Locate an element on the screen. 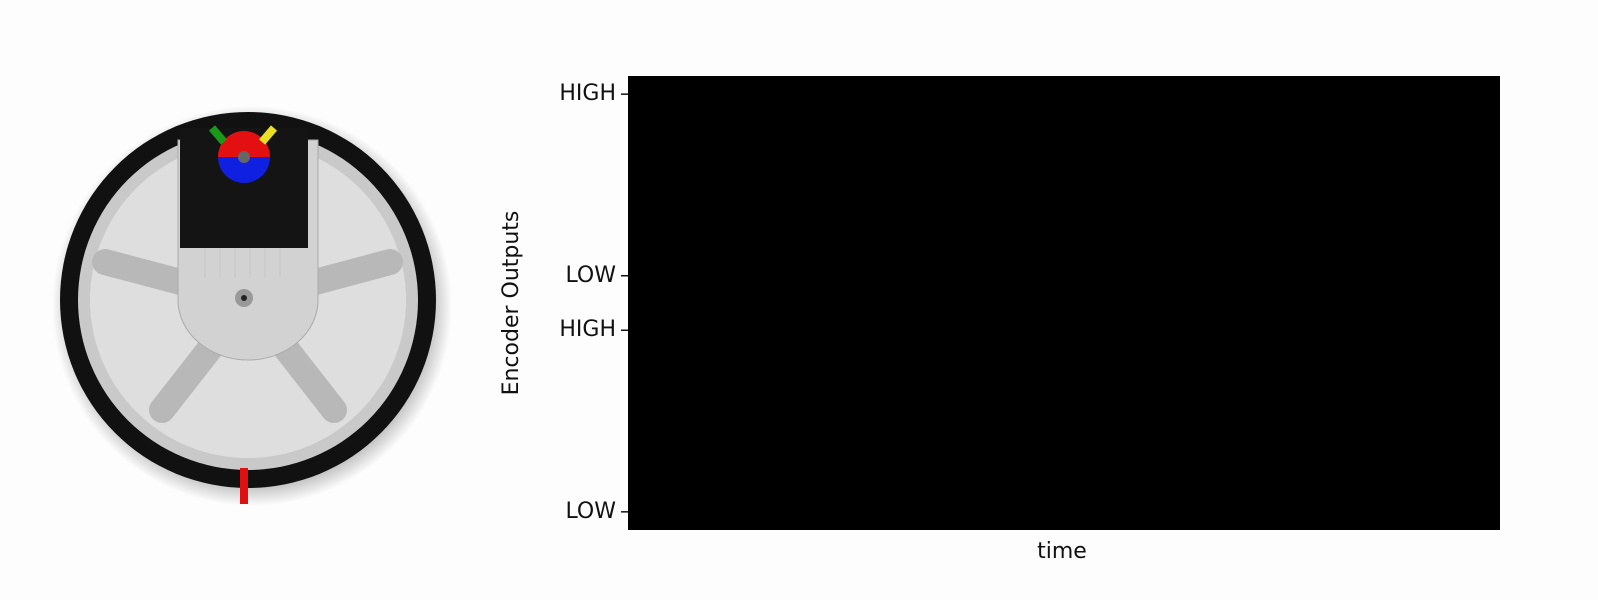  sensor-b is located at coordinates (268, 135).